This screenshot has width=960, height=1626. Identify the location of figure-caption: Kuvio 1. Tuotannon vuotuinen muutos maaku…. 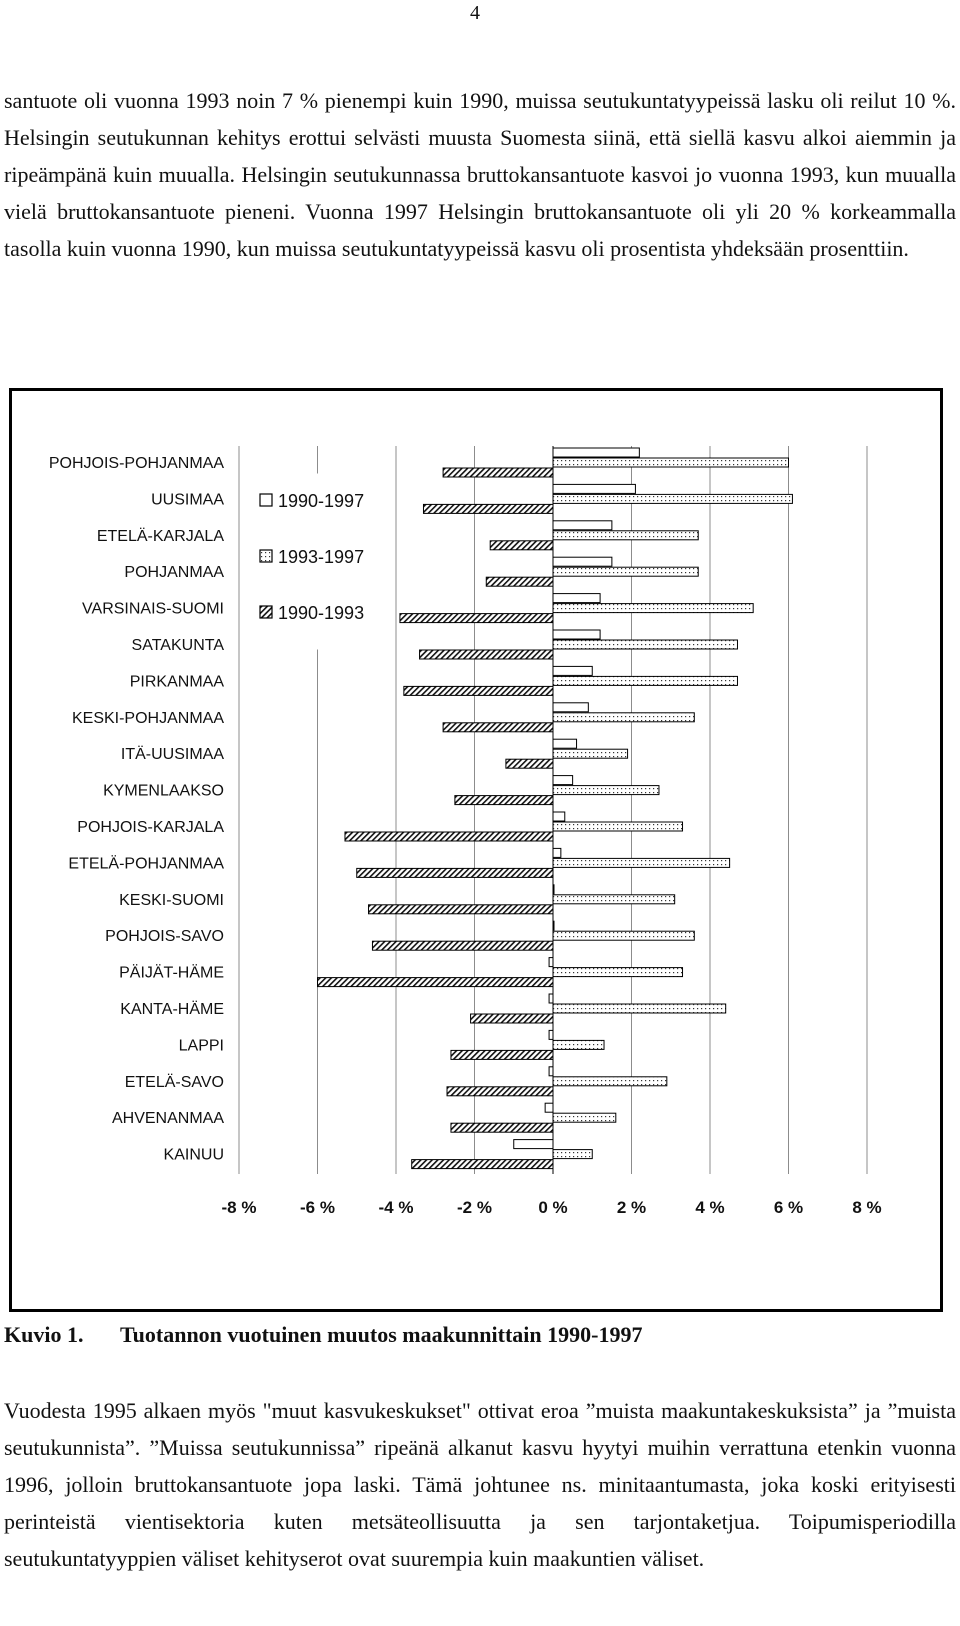
(323, 1335).